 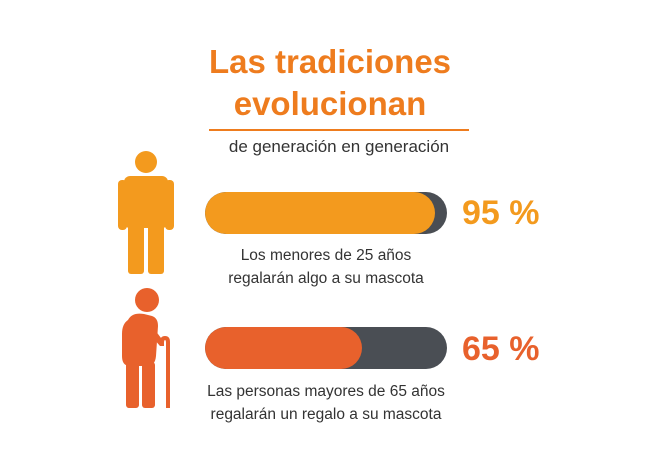 What do you see at coordinates (501, 213) in the screenshot?
I see `value-label: 95 %` at bounding box center [501, 213].